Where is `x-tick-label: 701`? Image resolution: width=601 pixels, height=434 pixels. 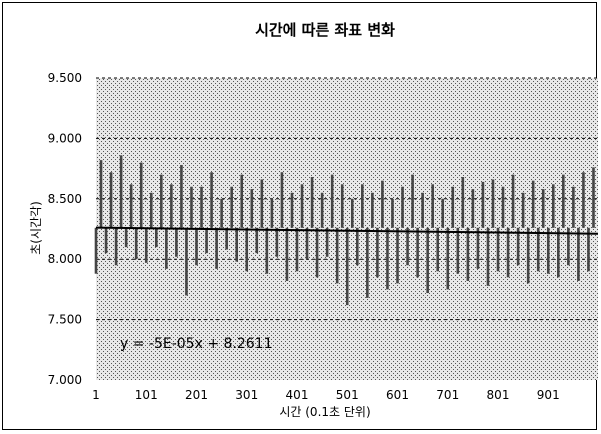
x-tick-label: 701 is located at coordinates (447, 395).